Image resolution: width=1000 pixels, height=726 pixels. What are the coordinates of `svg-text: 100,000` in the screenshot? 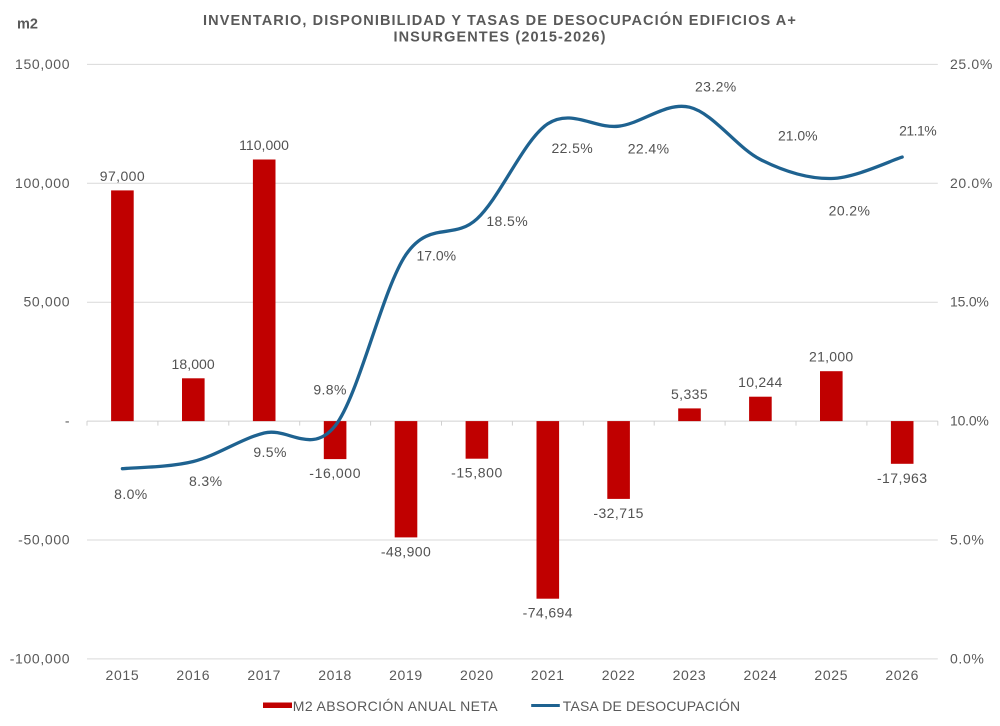 It's located at (42, 183).